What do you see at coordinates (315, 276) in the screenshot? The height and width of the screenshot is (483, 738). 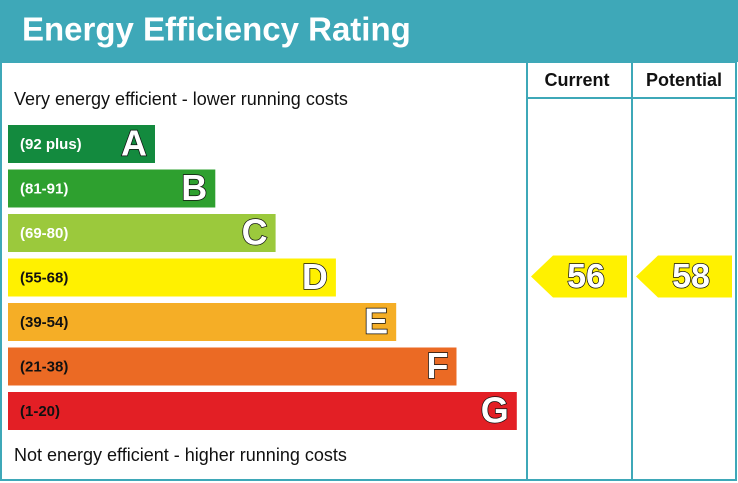 I see `band-letter: D` at bounding box center [315, 276].